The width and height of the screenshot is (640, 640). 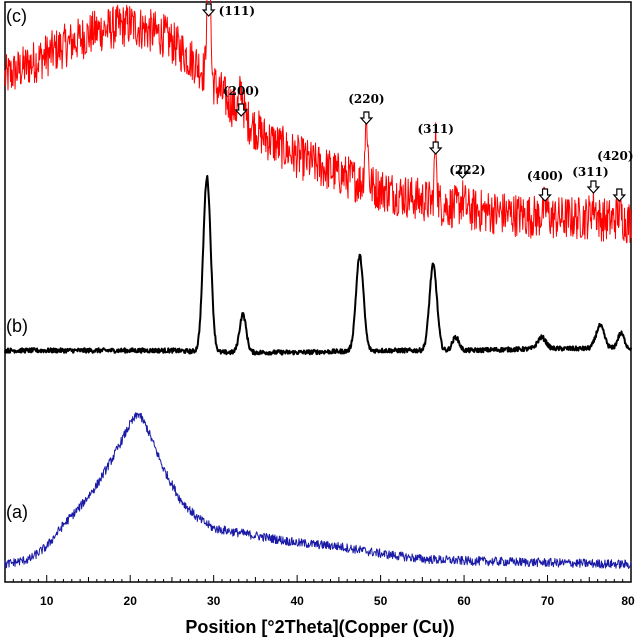 I want to click on peak-marker: (400), so click(x=545, y=185).